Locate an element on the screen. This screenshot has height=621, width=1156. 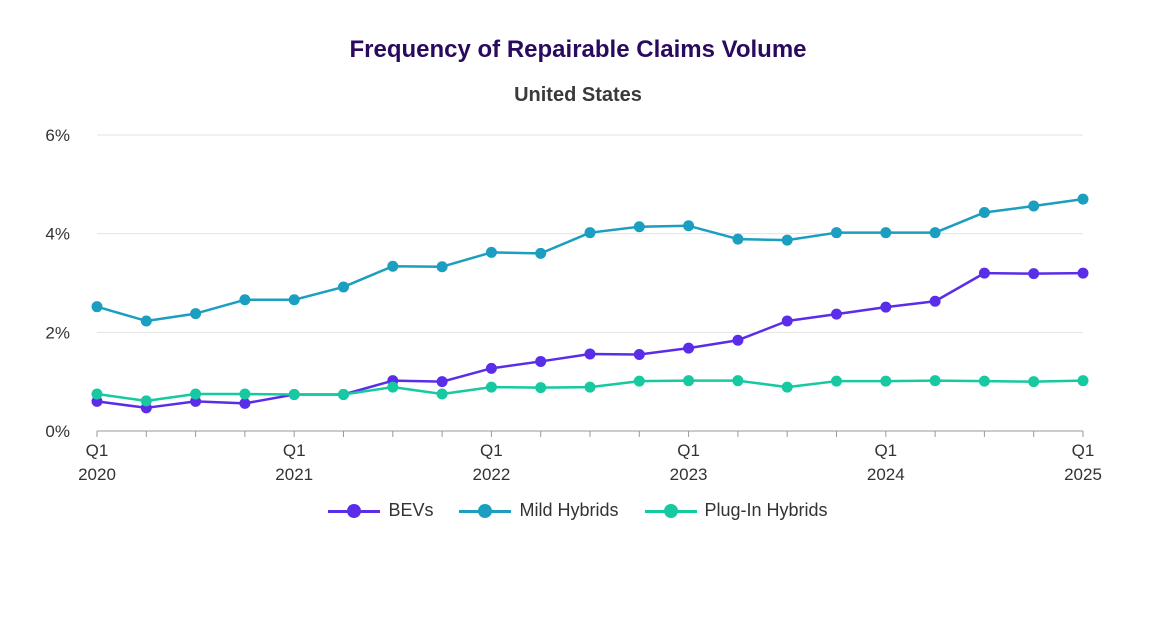
y-tick-label: 4% is located at coordinates (57, 234).